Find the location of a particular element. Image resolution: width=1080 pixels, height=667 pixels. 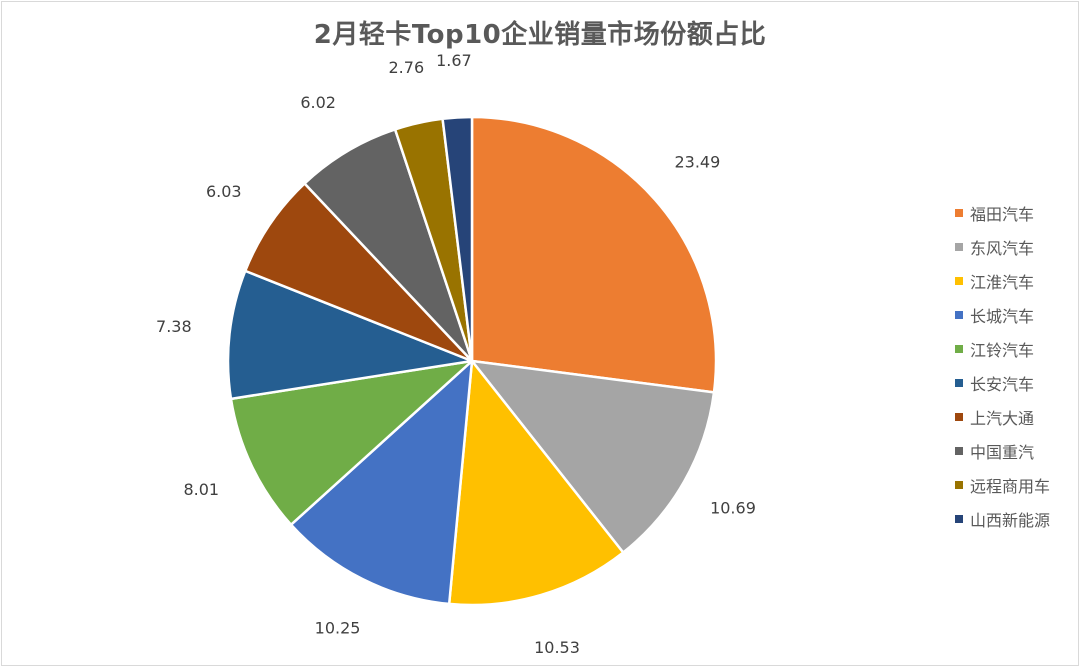

legend-label: 福田汽车 is located at coordinates (1002, 214).